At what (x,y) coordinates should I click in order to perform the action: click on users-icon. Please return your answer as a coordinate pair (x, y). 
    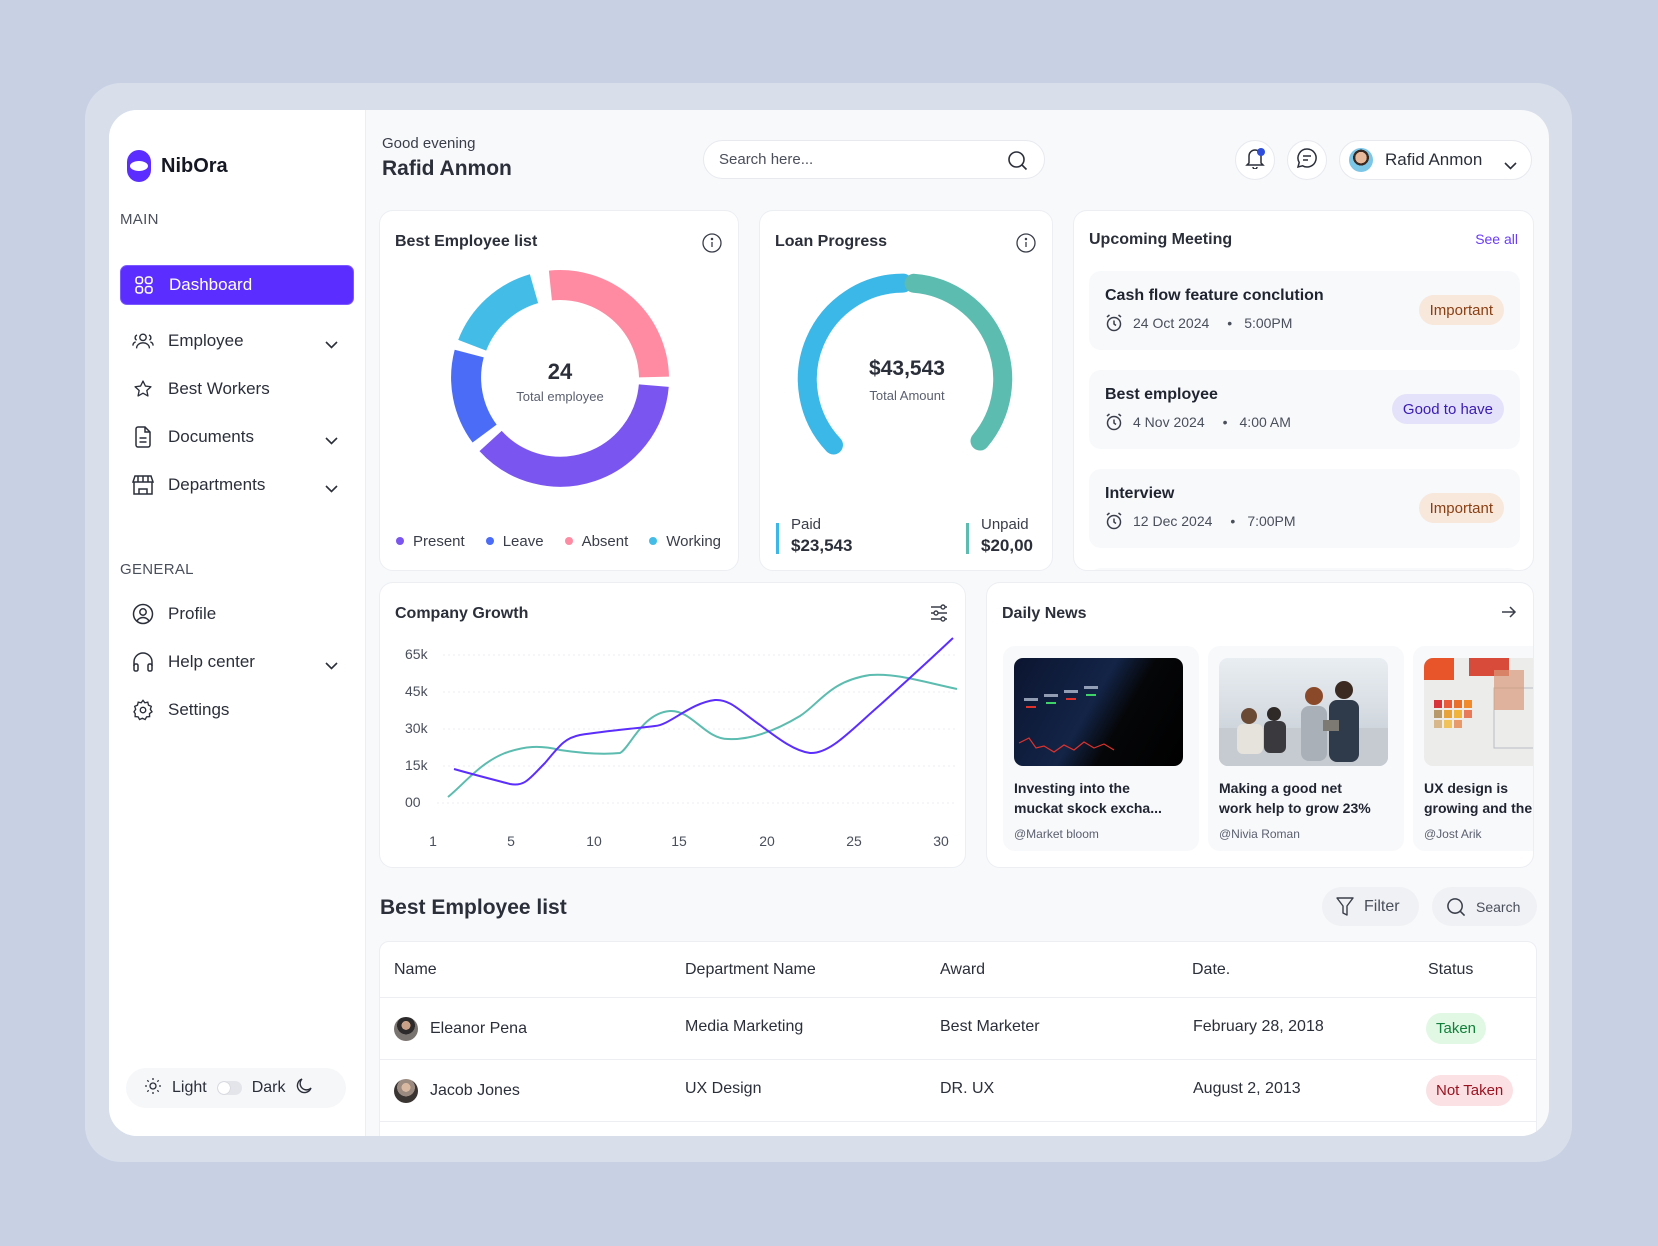
    Looking at the image, I should click on (143, 341).